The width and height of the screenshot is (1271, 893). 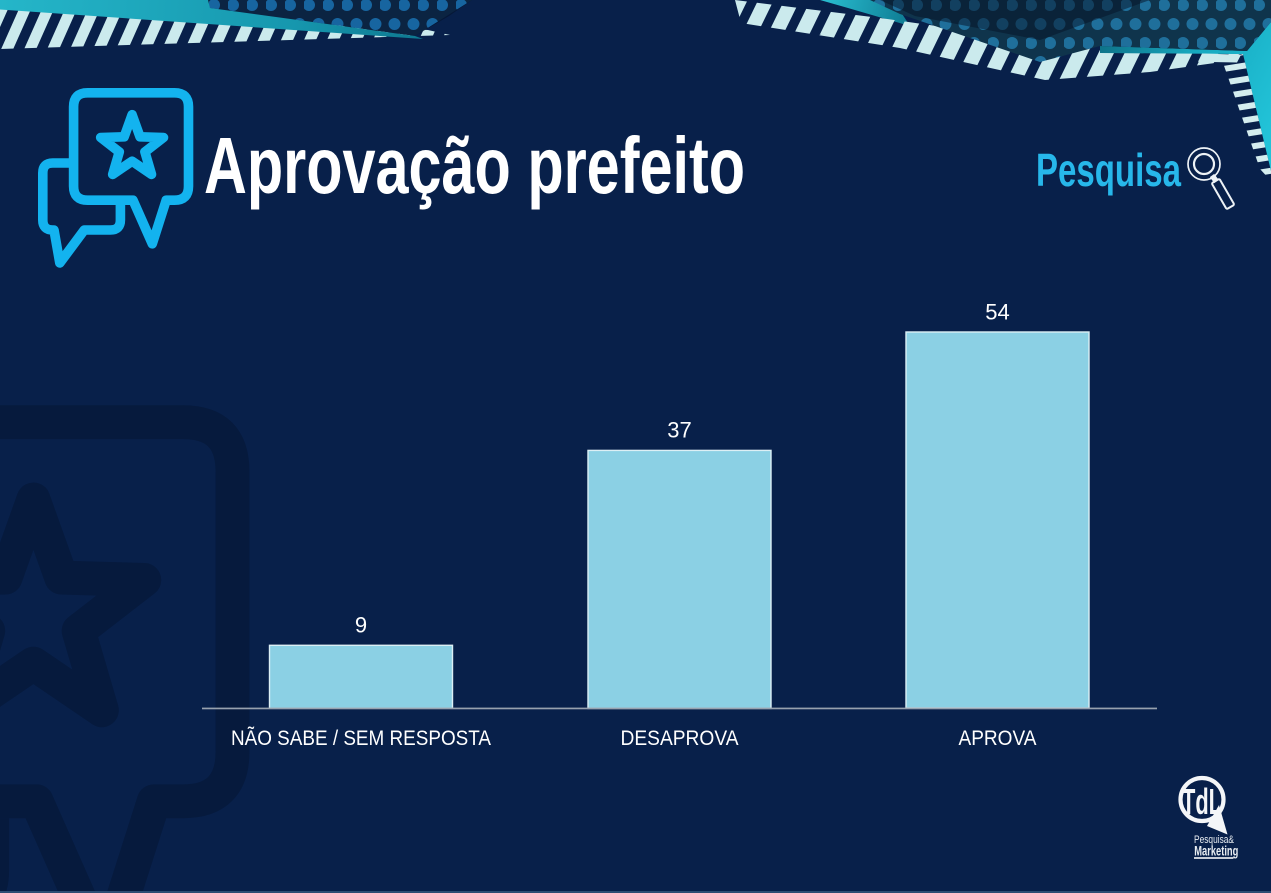 What do you see at coordinates (1108, 170) in the screenshot?
I see `svg-text: Pesquisa` at bounding box center [1108, 170].